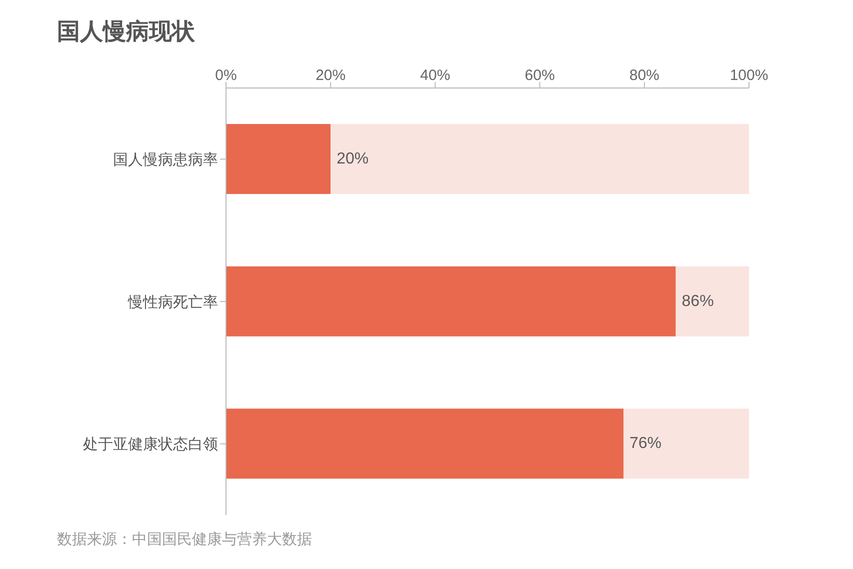  Describe the element at coordinates (226, 75) in the screenshot. I see `x-tick-label: 0%` at that location.